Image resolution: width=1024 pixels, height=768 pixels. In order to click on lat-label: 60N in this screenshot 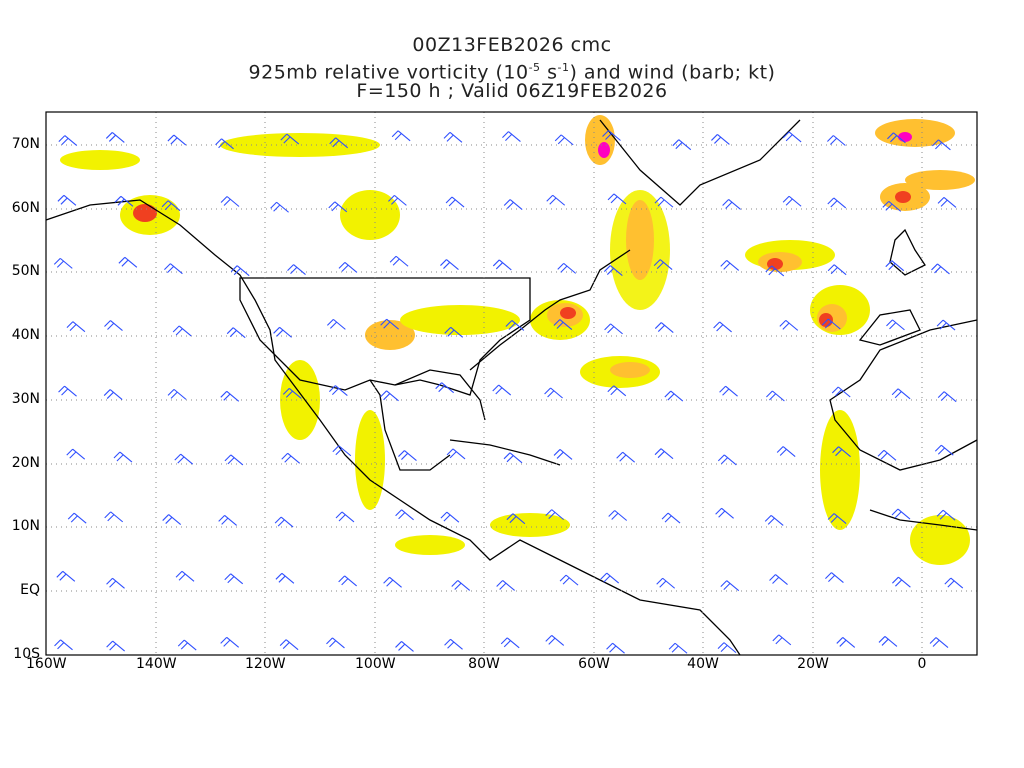, I will do `click(25, 208)`.